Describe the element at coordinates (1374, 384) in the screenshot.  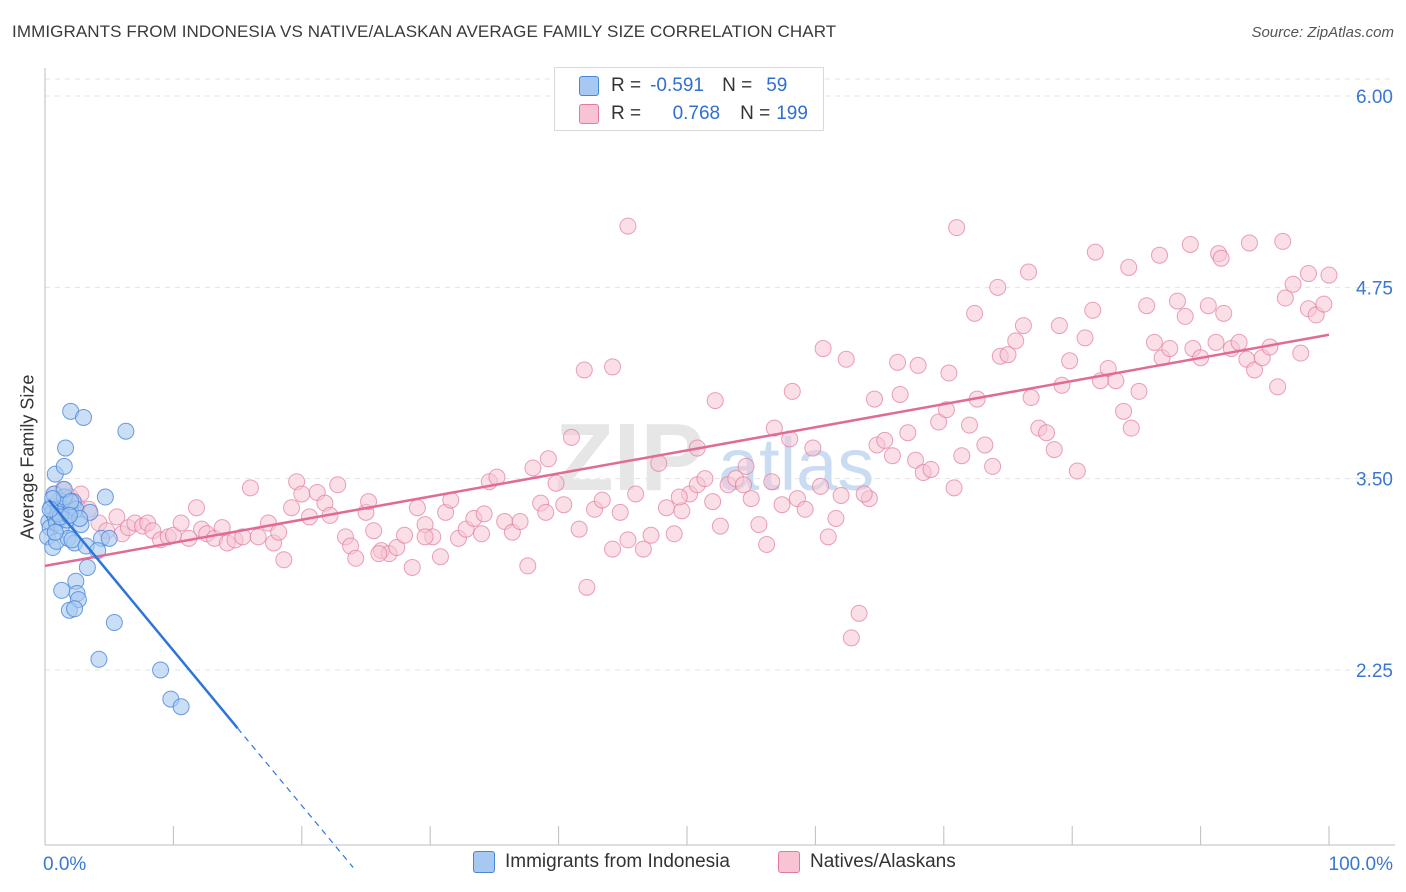
I see `y-tick-labels: 2.25 3.50 4.75 6.00` at that location.